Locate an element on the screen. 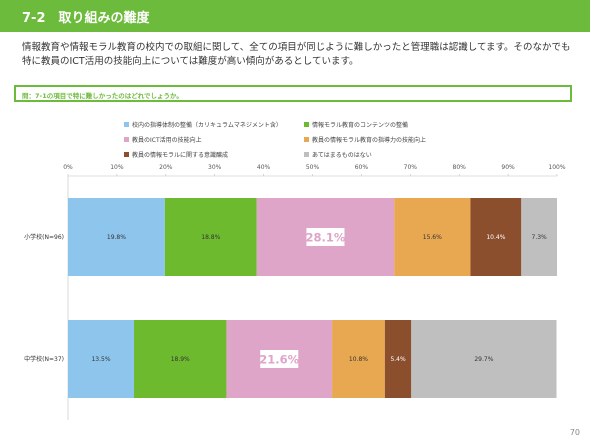  legend-item: 教員の情報モラルに関する意識醸成 is located at coordinates (176, 154).